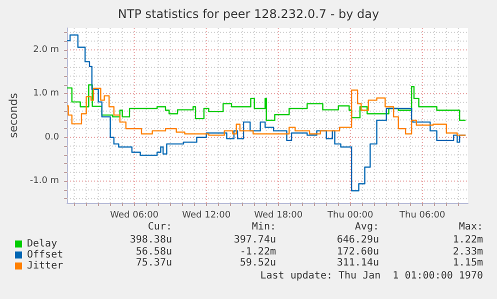  I want to click on text: 1.15m, so click(467, 263).